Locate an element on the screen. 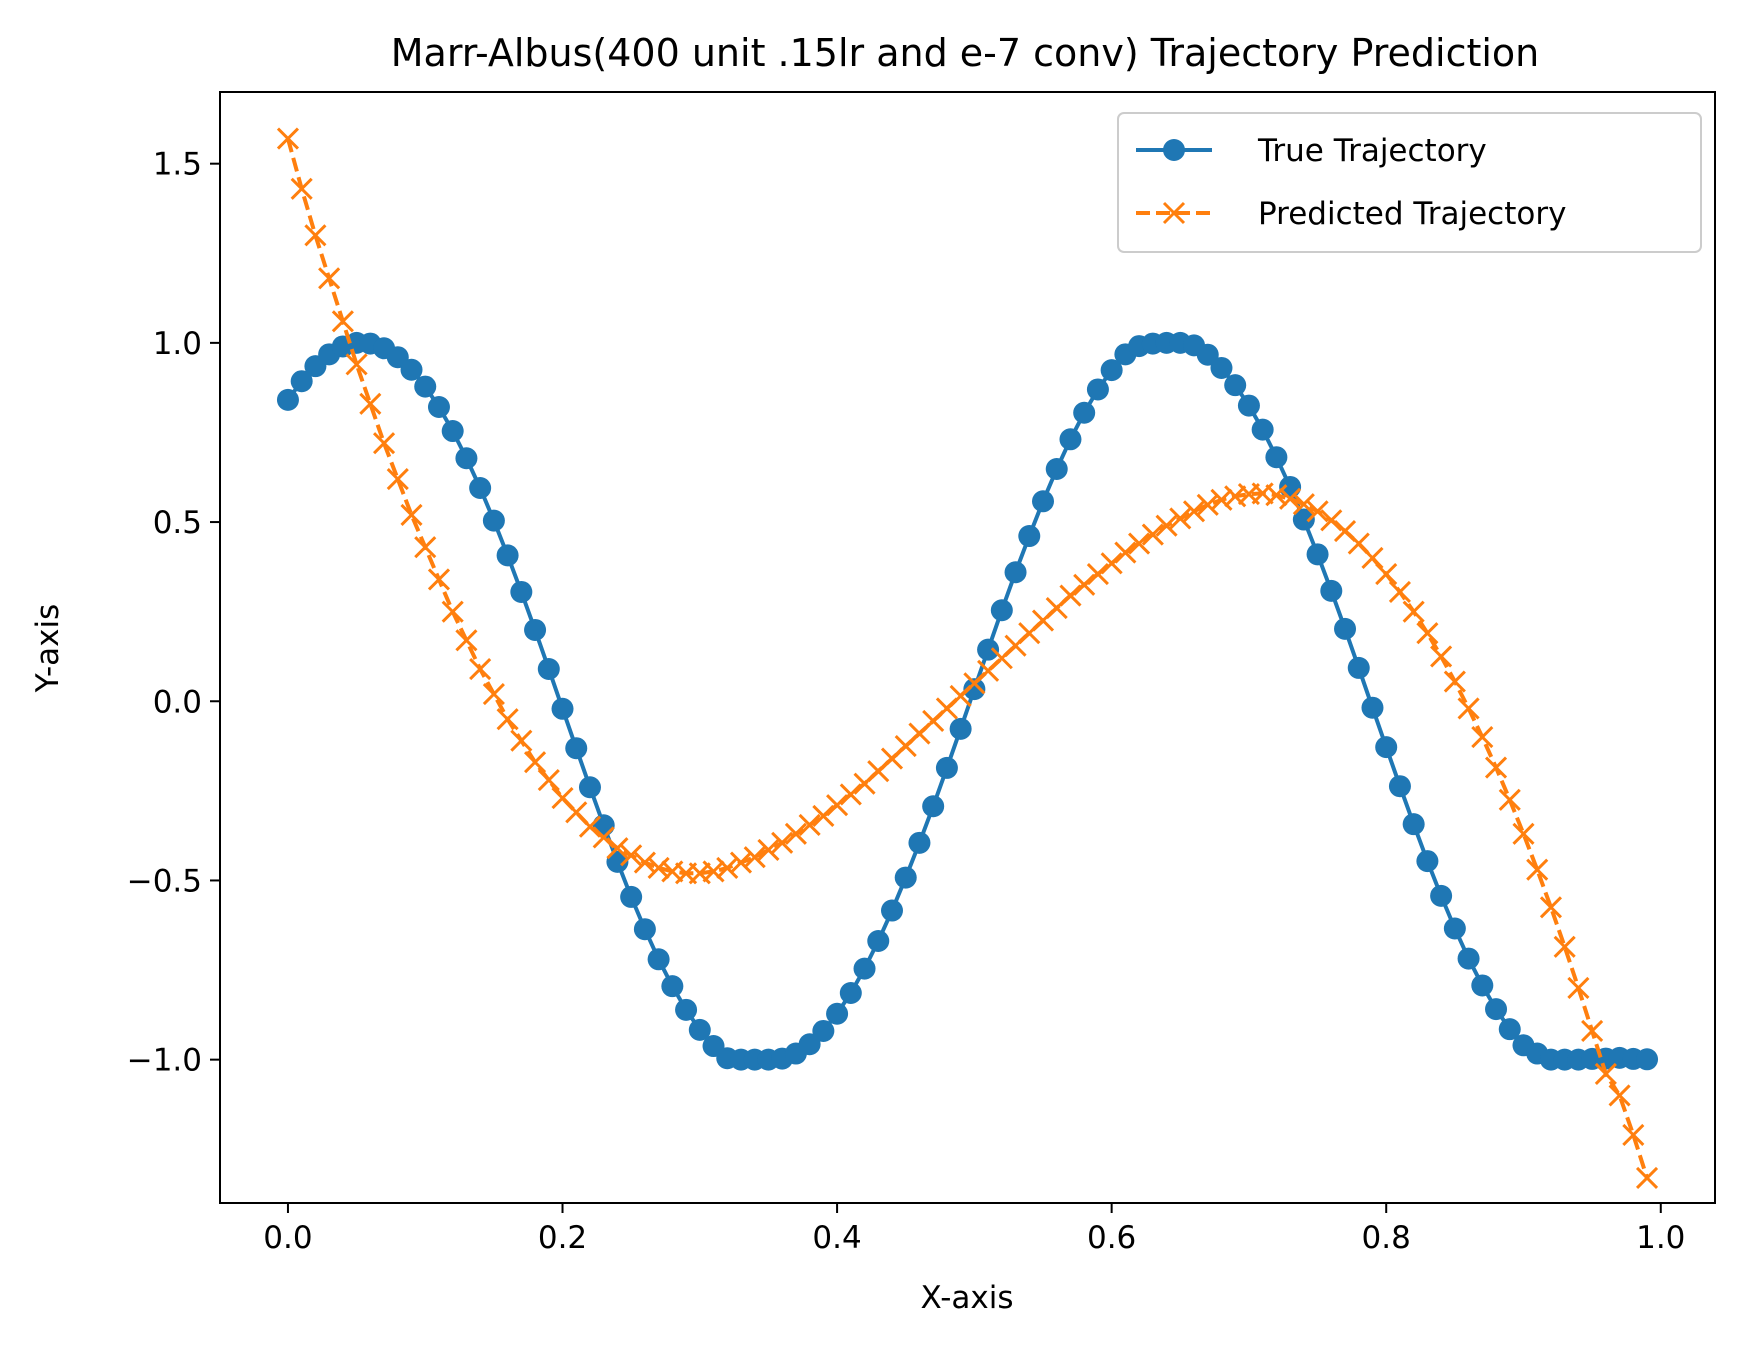  legend: True Trajectory Predicted Trajectory is located at coordinates (1409, 182).